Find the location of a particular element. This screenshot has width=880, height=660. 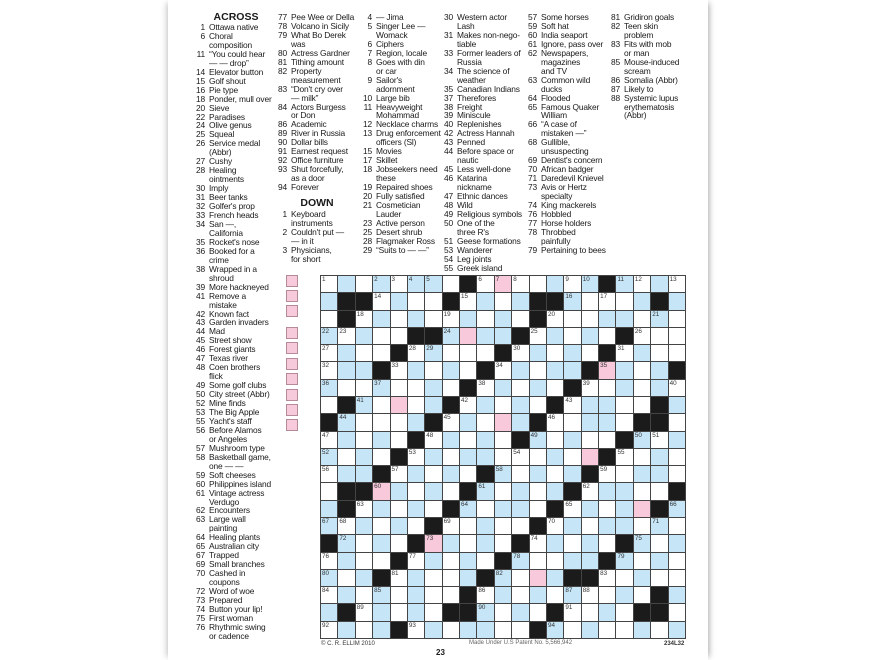

grid-cell: 47 is located at coordinates (329, 439).